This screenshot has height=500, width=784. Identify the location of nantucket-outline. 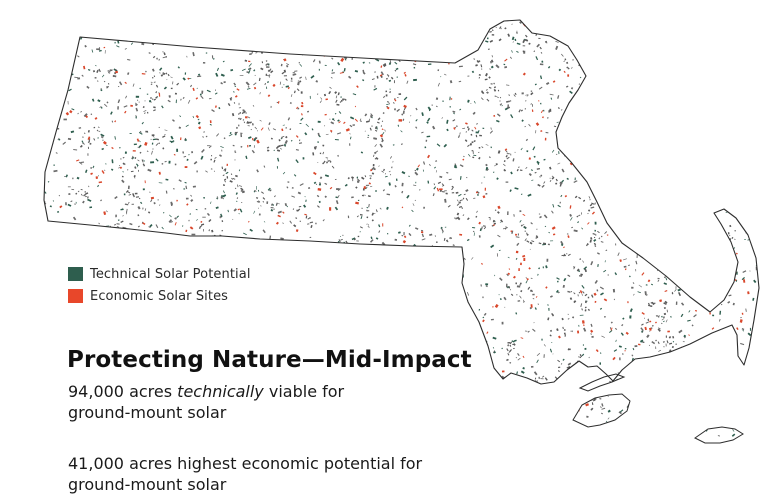
(719, 435).